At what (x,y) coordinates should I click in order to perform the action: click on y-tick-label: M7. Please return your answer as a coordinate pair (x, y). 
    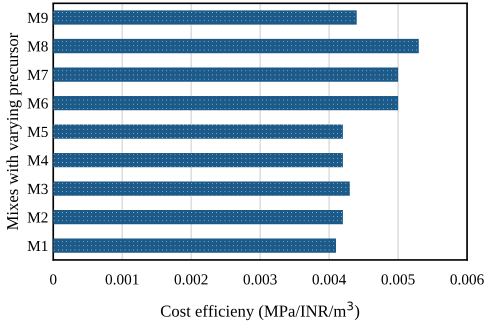
    Looking at the image, I should click on (38, 75).